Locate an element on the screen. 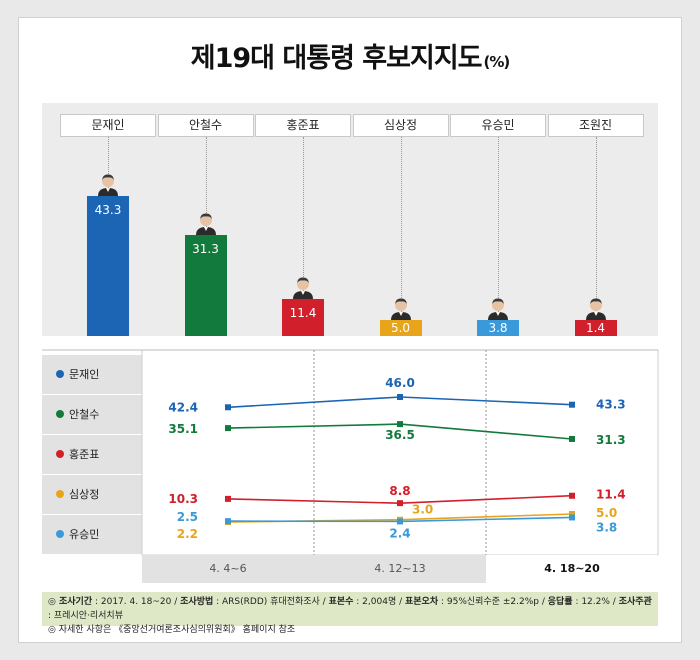 The image size is (700, 660). bar-value-yoo: 3.8 is located at coordinates (498, 328).